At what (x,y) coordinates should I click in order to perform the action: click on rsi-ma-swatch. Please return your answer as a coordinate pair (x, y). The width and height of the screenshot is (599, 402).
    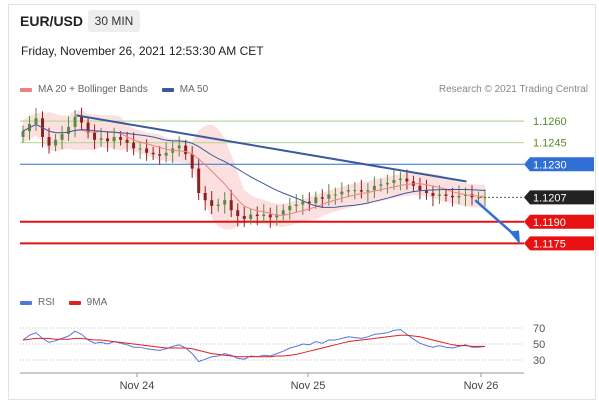
    Looking at the image, I should click on (74, 302).